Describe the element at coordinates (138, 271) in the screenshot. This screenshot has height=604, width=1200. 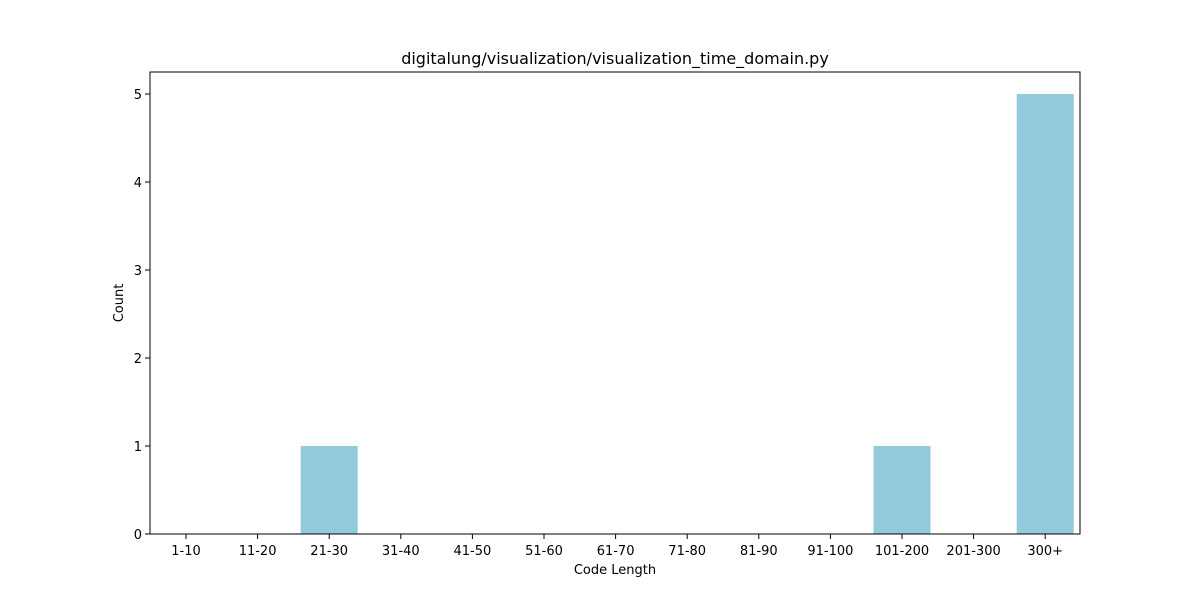
I see `y-tick-label: 3` at that location.